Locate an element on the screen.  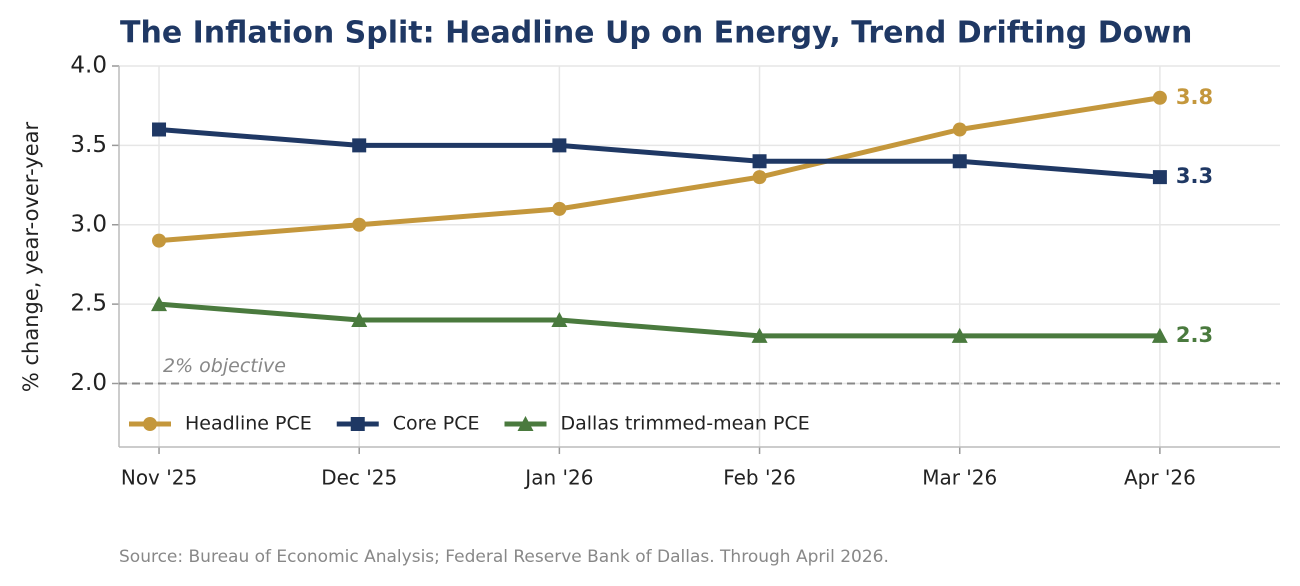
x-tick-label: Jan '26 is located at coordinates (558, 478).